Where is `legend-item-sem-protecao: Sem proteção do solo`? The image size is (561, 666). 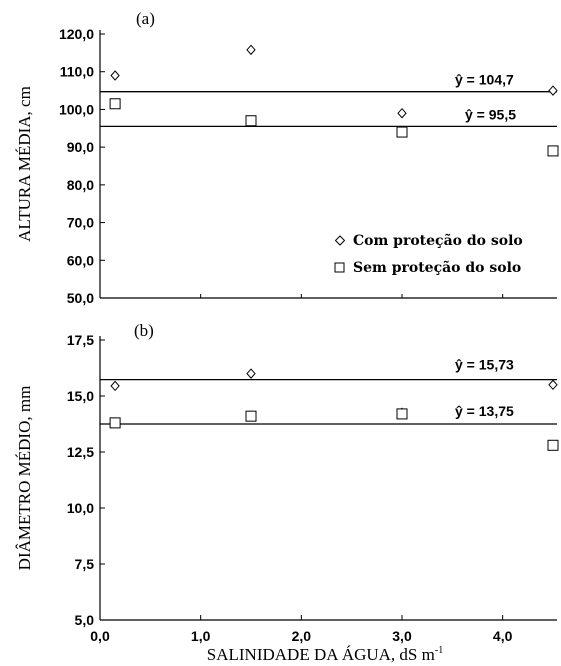
legend-item-sem-protecao: Sem proteção do solo is located at coordinates (427, 267).